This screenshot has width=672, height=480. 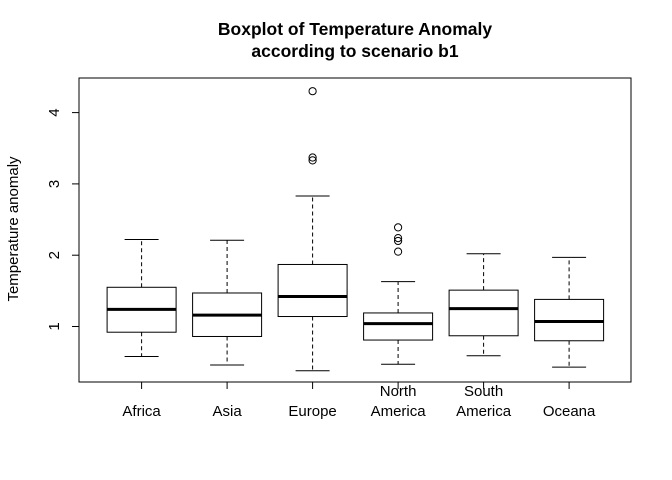 I want to click on x-tick-label-4-line-2: America, so click(x=399, y=411).